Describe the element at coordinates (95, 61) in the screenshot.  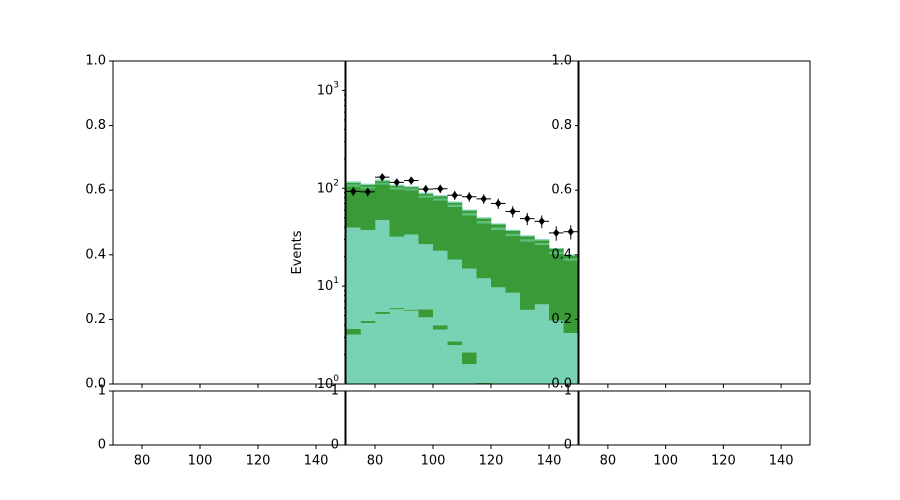
I see `ytick-label: 1.0` at that location.